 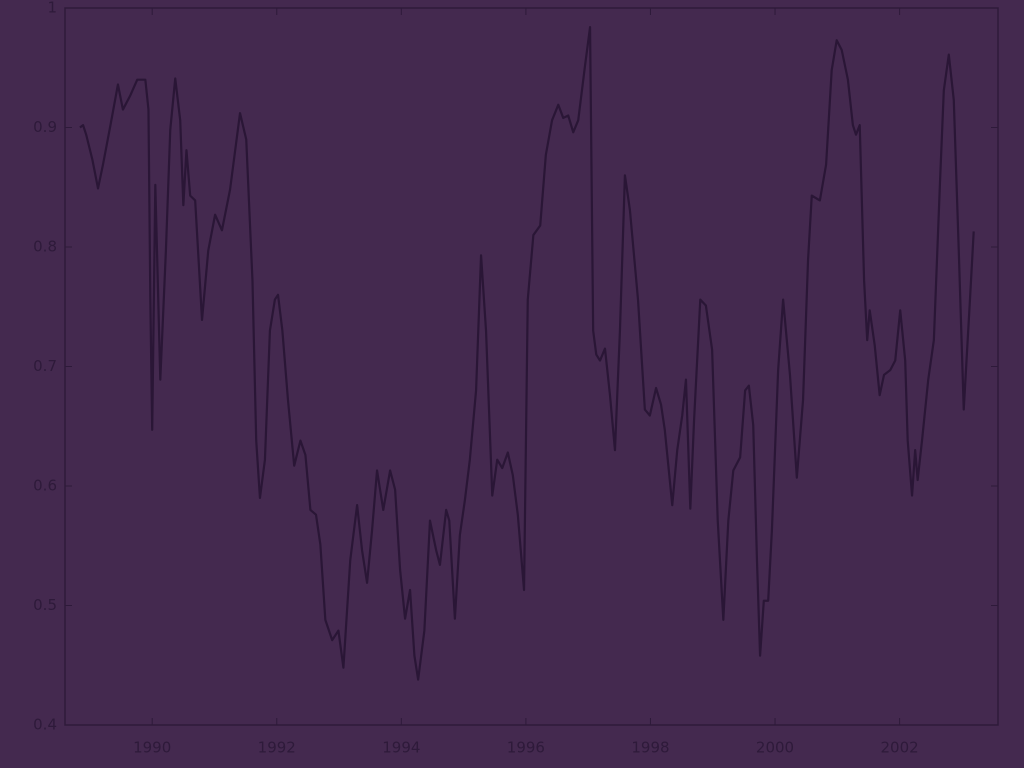 What do you see at coordinates (45, 605) in the screenshot?
I see `y-tick-label: 0.5` at bounding box center [45, 605].